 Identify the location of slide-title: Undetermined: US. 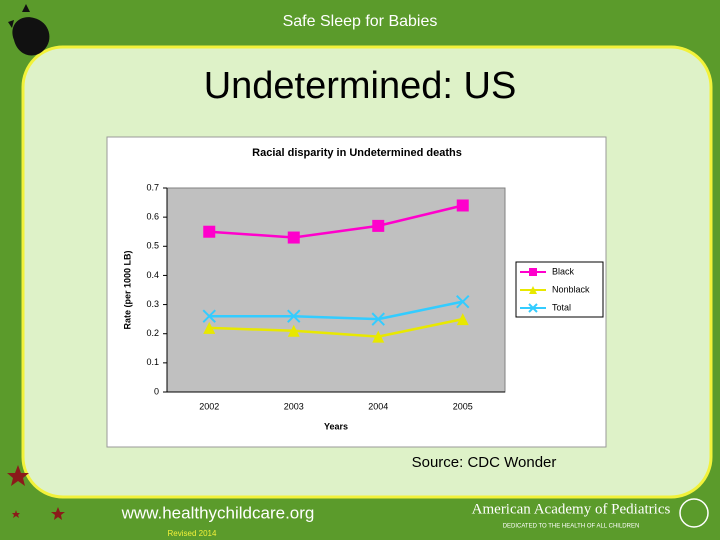
(360, 86).